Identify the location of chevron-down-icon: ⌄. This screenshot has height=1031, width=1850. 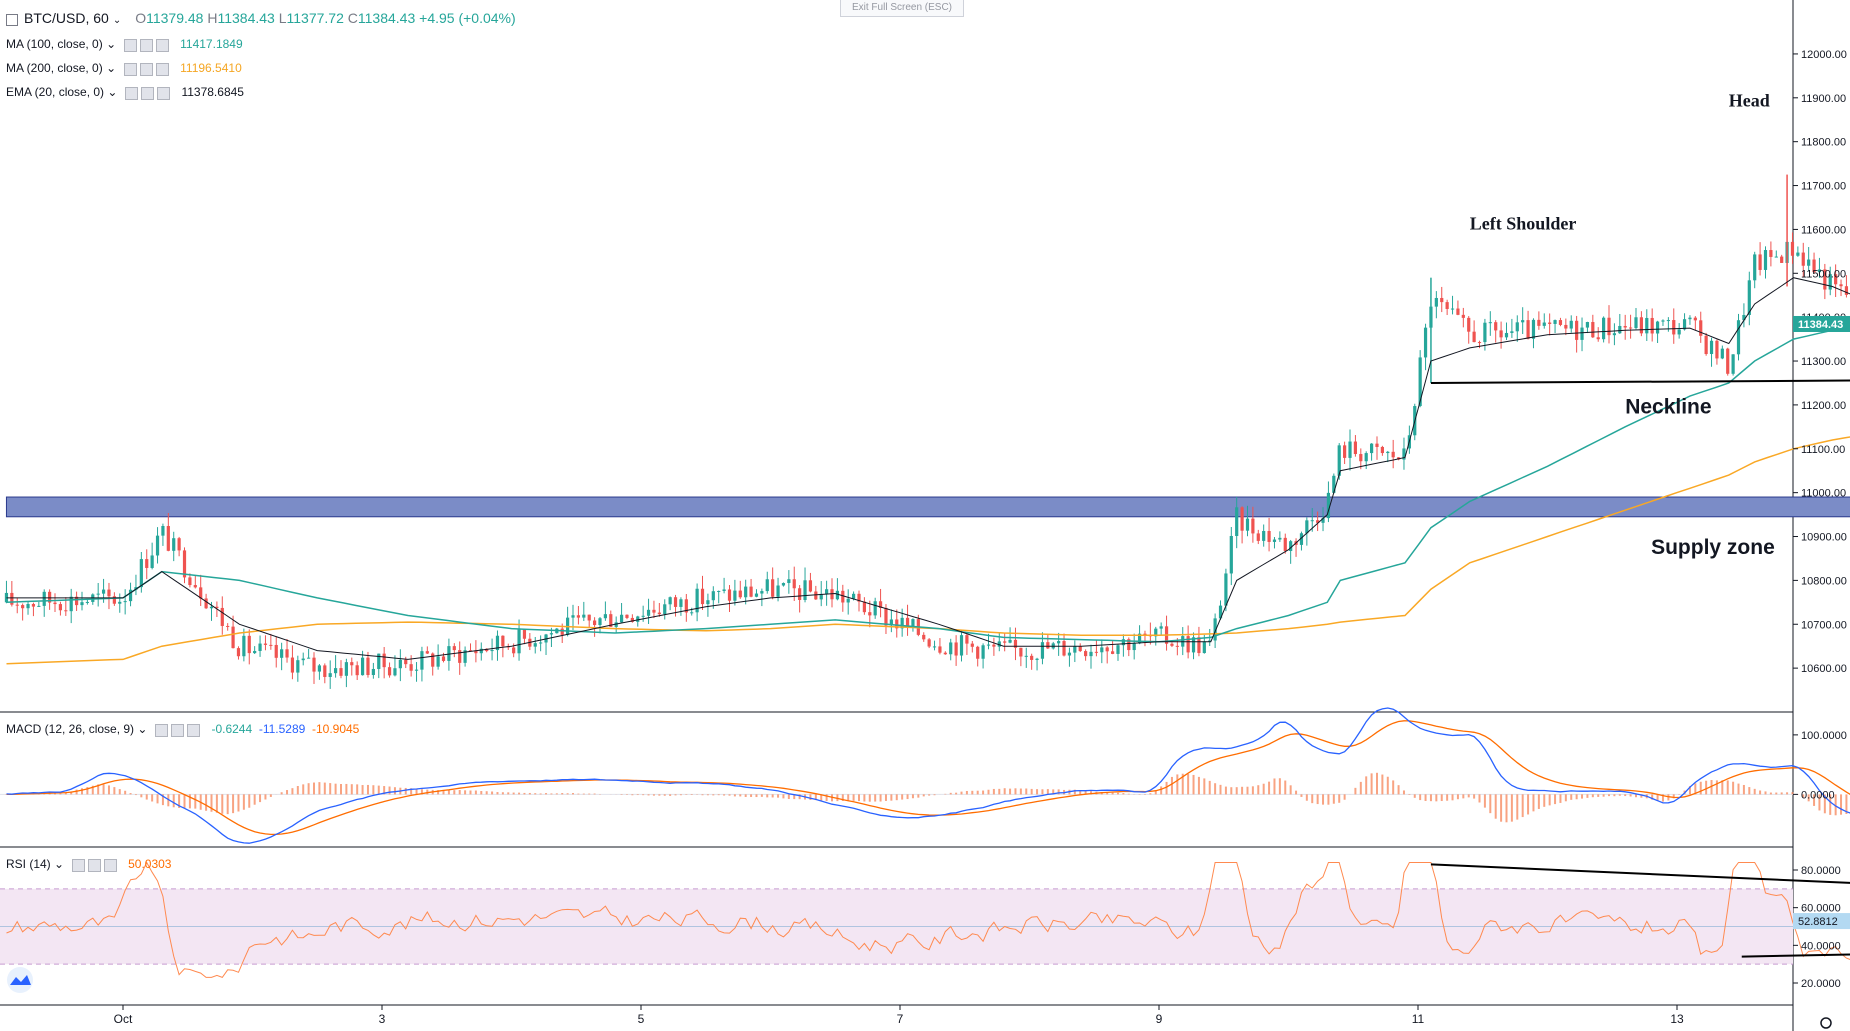
(117, 20).